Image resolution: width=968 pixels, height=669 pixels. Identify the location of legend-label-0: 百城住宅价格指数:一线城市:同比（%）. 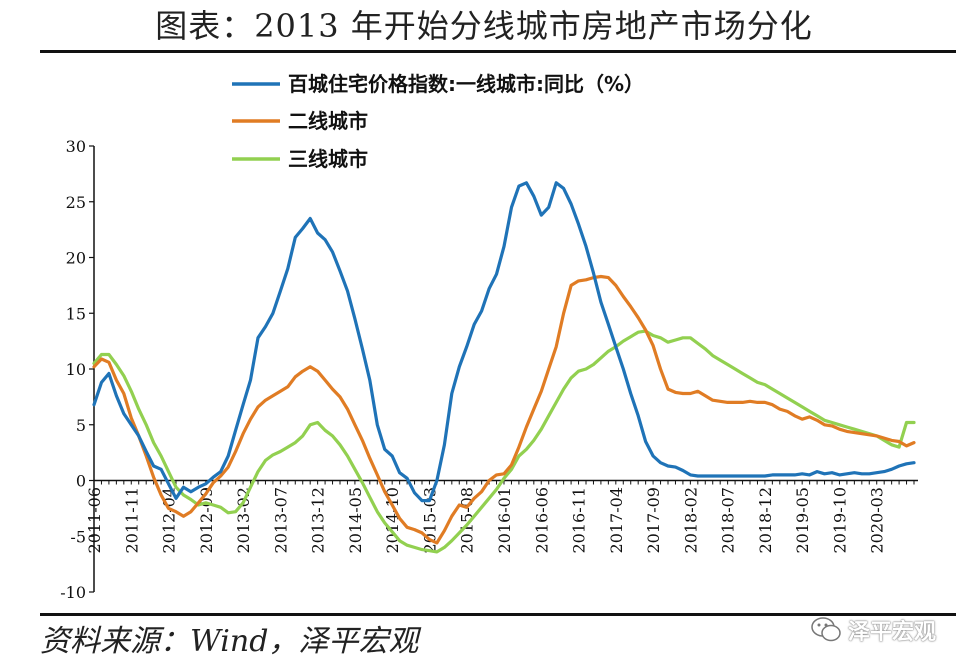
(466, 84).